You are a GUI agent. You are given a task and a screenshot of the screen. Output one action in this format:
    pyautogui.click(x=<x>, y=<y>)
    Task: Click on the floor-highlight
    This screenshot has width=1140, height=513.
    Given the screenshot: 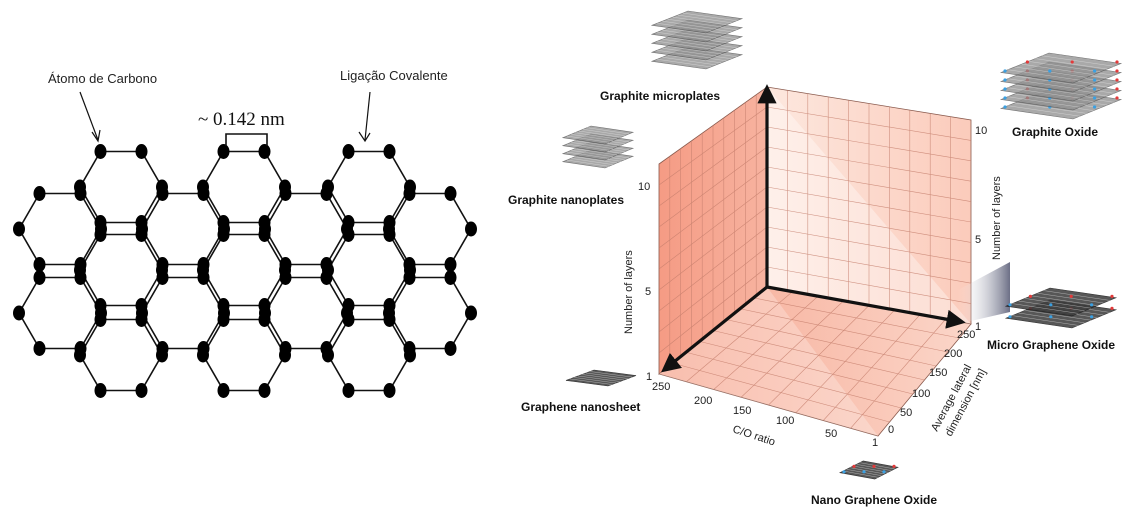 What is the action you would take?
    pyautogui.click(x=768, y=361)
    